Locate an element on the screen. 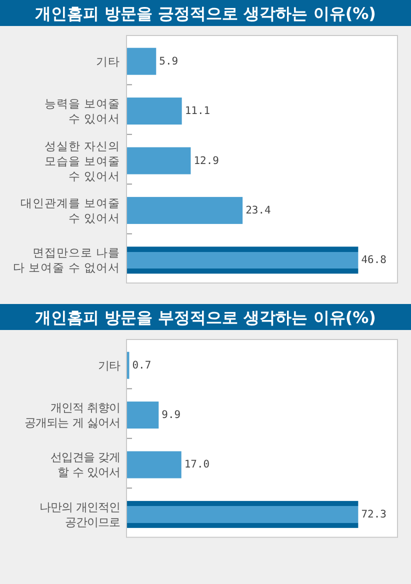  value-label: 72.3 is located at coordinates (373, 514).